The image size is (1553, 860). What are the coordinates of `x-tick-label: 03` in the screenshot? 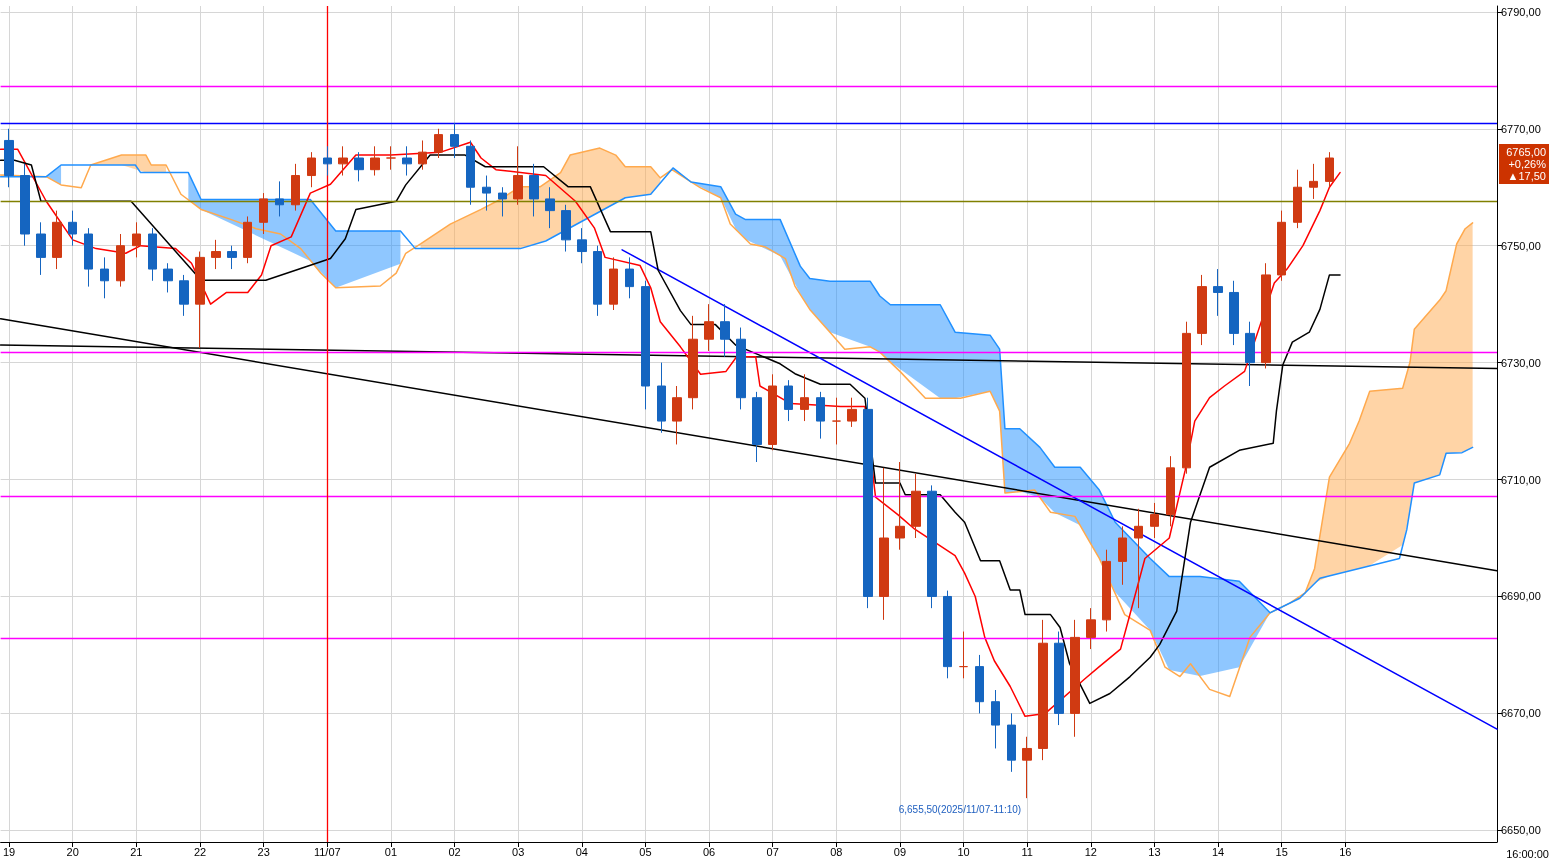 It's located at (518, 851).